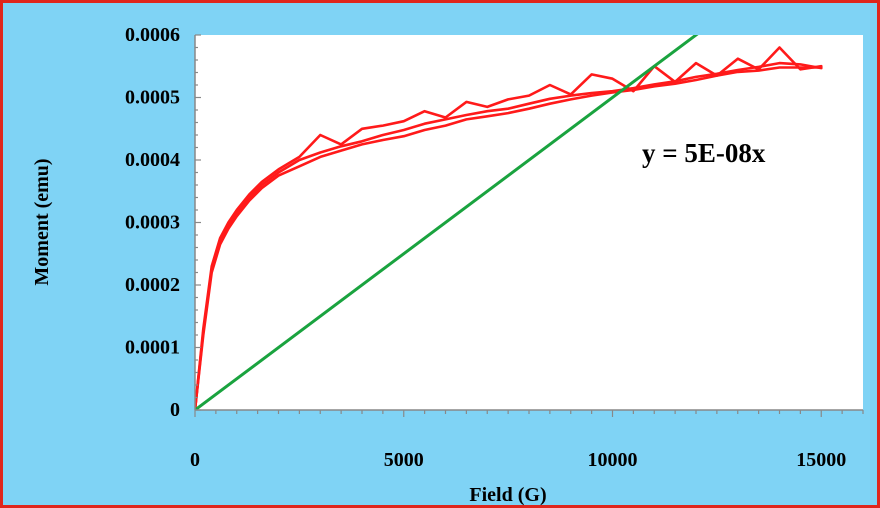 The height and width of the screenshot is (508, 880). Describe the element at coordinates (507, 495) in the screenshot. I see `x-axis-title: Field (G)` at that location.